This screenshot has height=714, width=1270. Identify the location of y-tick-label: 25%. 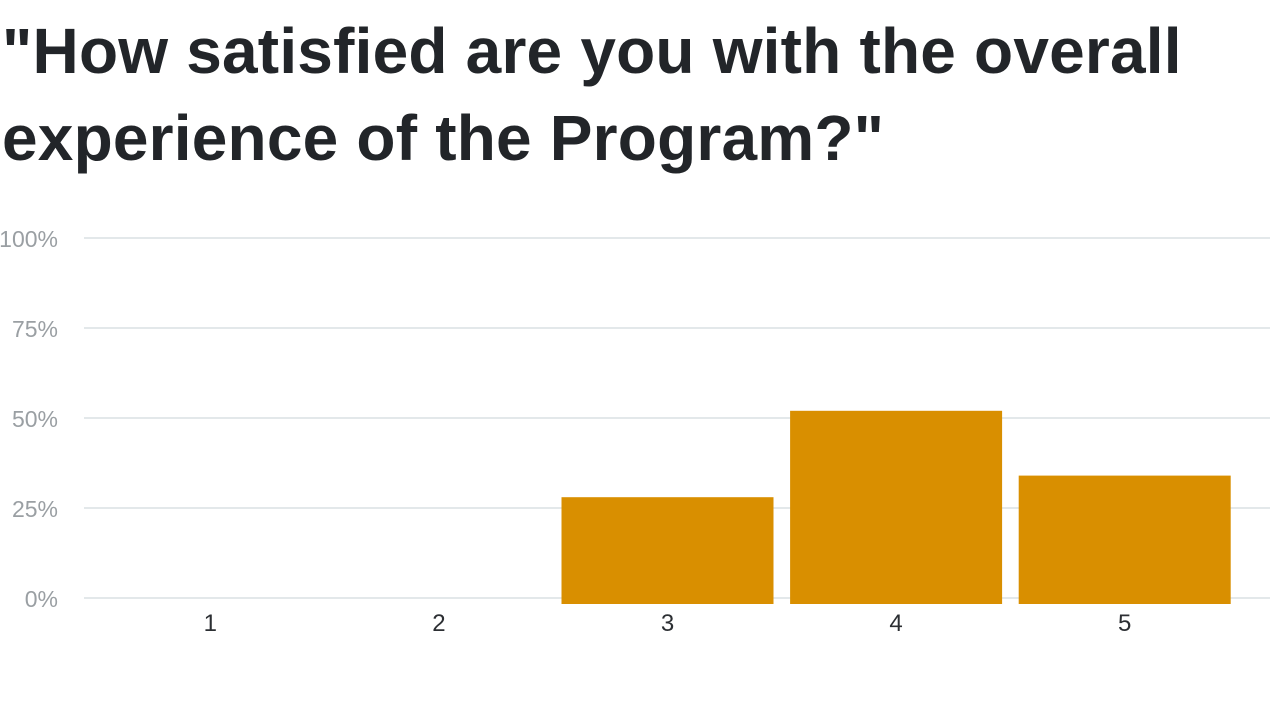
(35, 509).